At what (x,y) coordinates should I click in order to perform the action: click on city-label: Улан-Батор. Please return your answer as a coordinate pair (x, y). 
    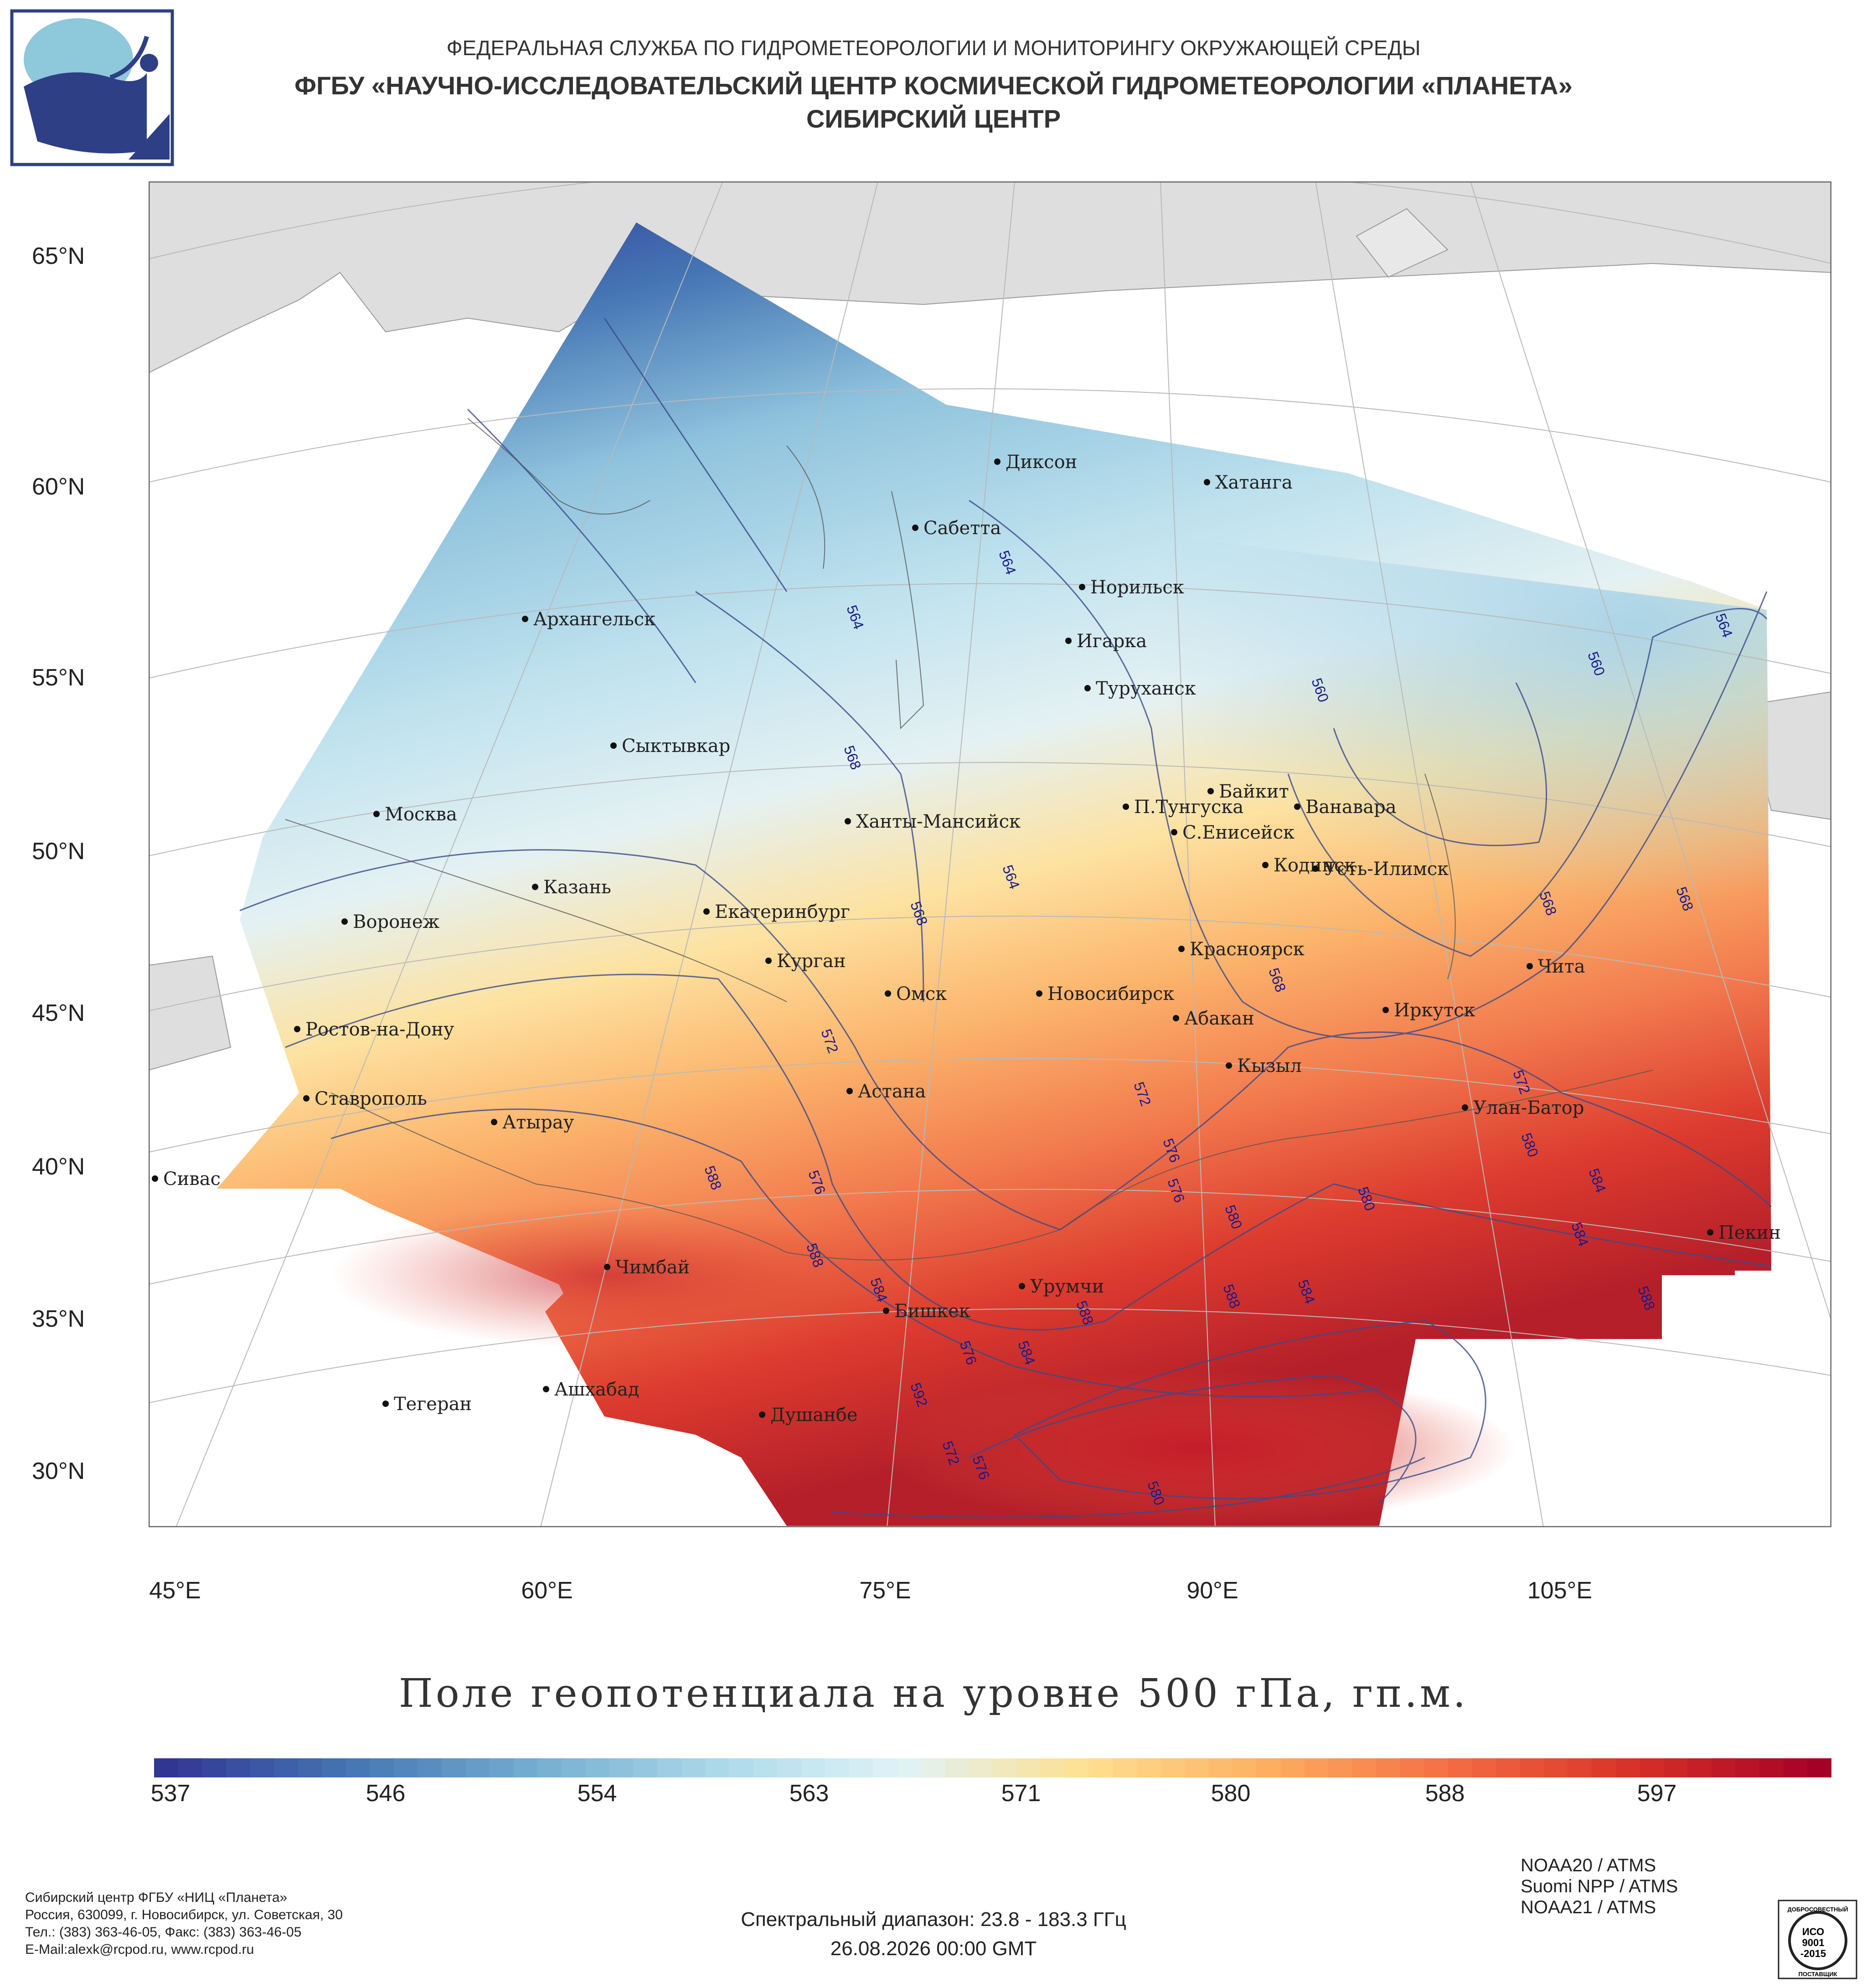
    Looking at the image, I should click on (1528, 1107).